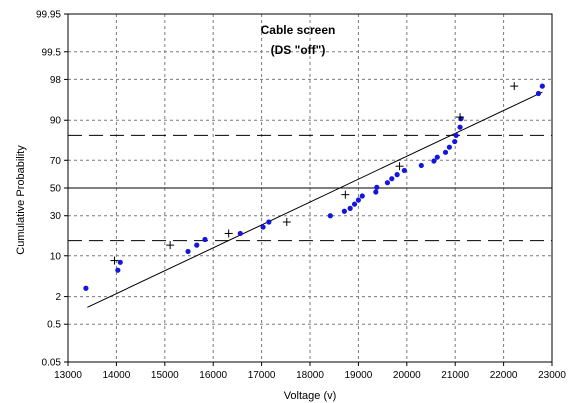 The width and height of the screenshot is (577, 403). I want to click on x-axis-title: Voltage (v), so click(310, 396).